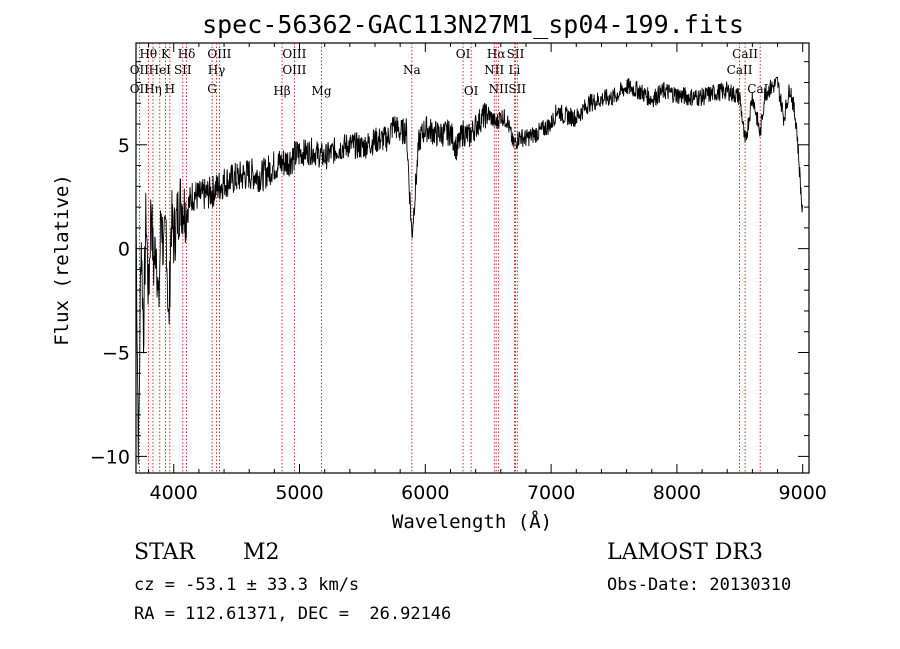  I want to click on emission-line-label: Hη, so click(153, 89).